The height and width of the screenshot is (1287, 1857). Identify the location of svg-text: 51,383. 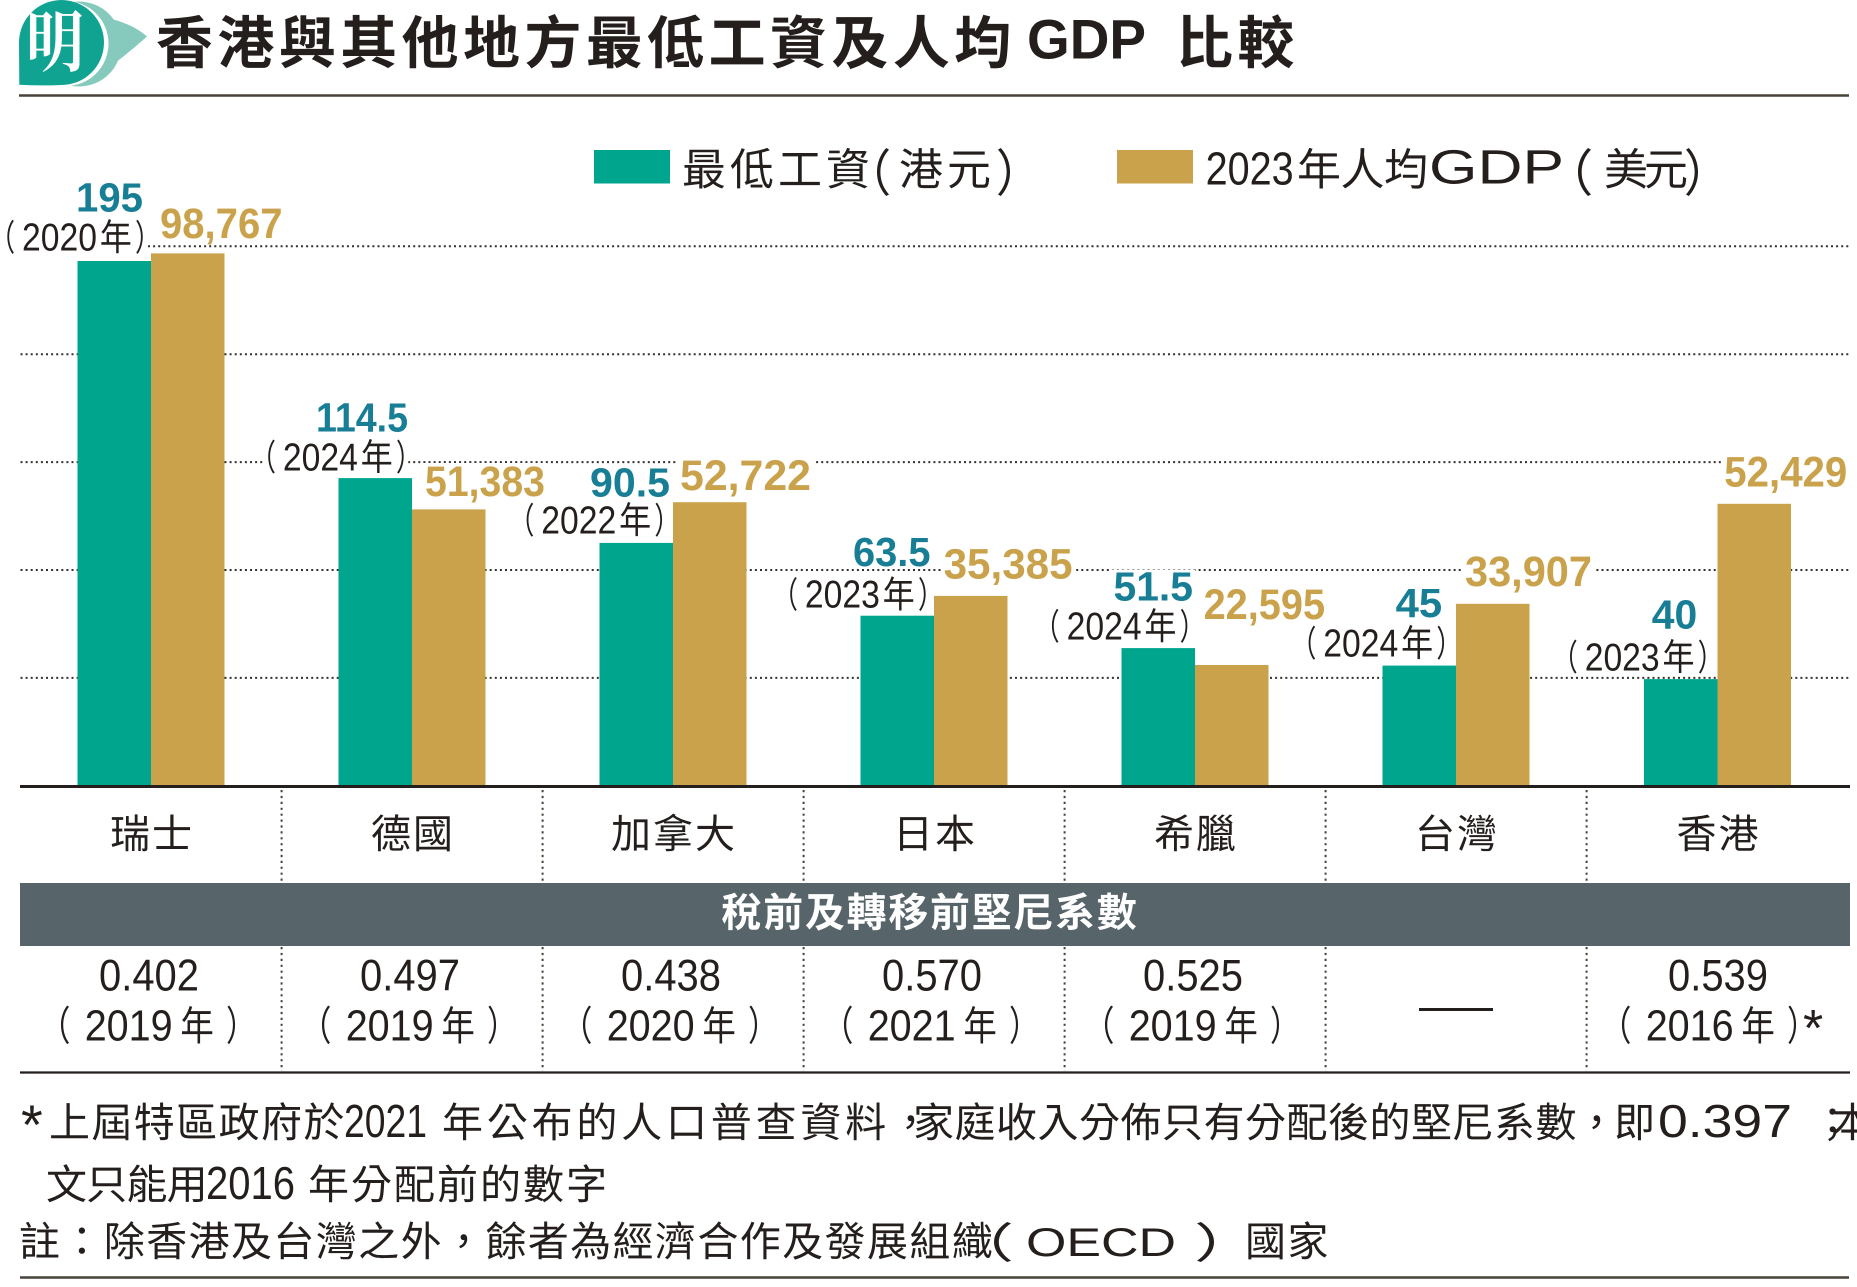
(485, 482).